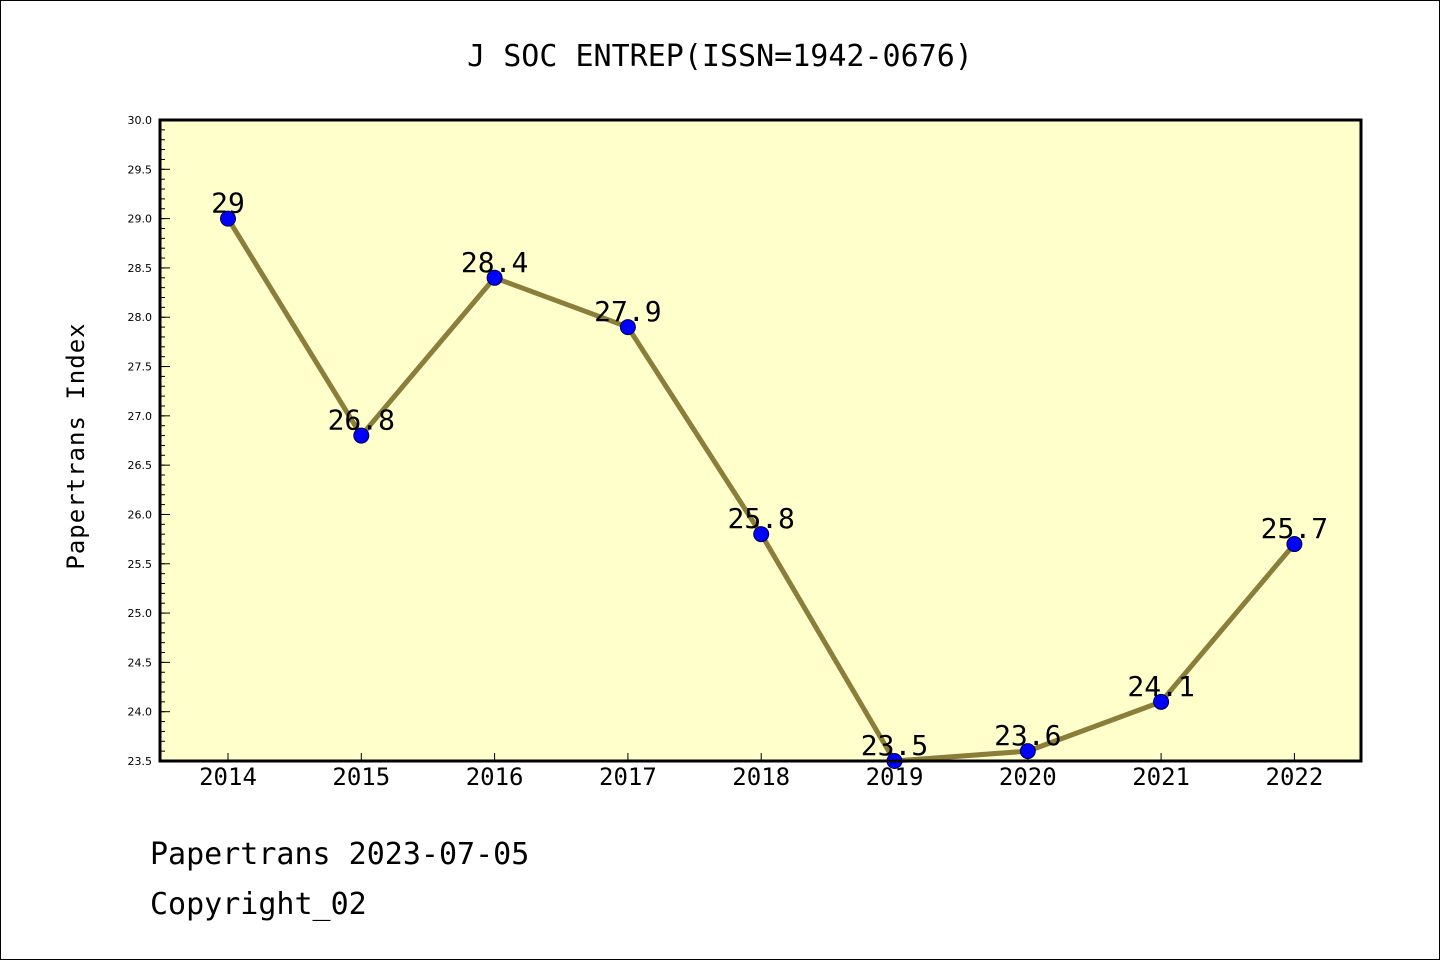 Image resolution: width=1440 pixels, height=960 pixels. I want to click on footer-copyright-text: Copyright_02, so click(258, 904).